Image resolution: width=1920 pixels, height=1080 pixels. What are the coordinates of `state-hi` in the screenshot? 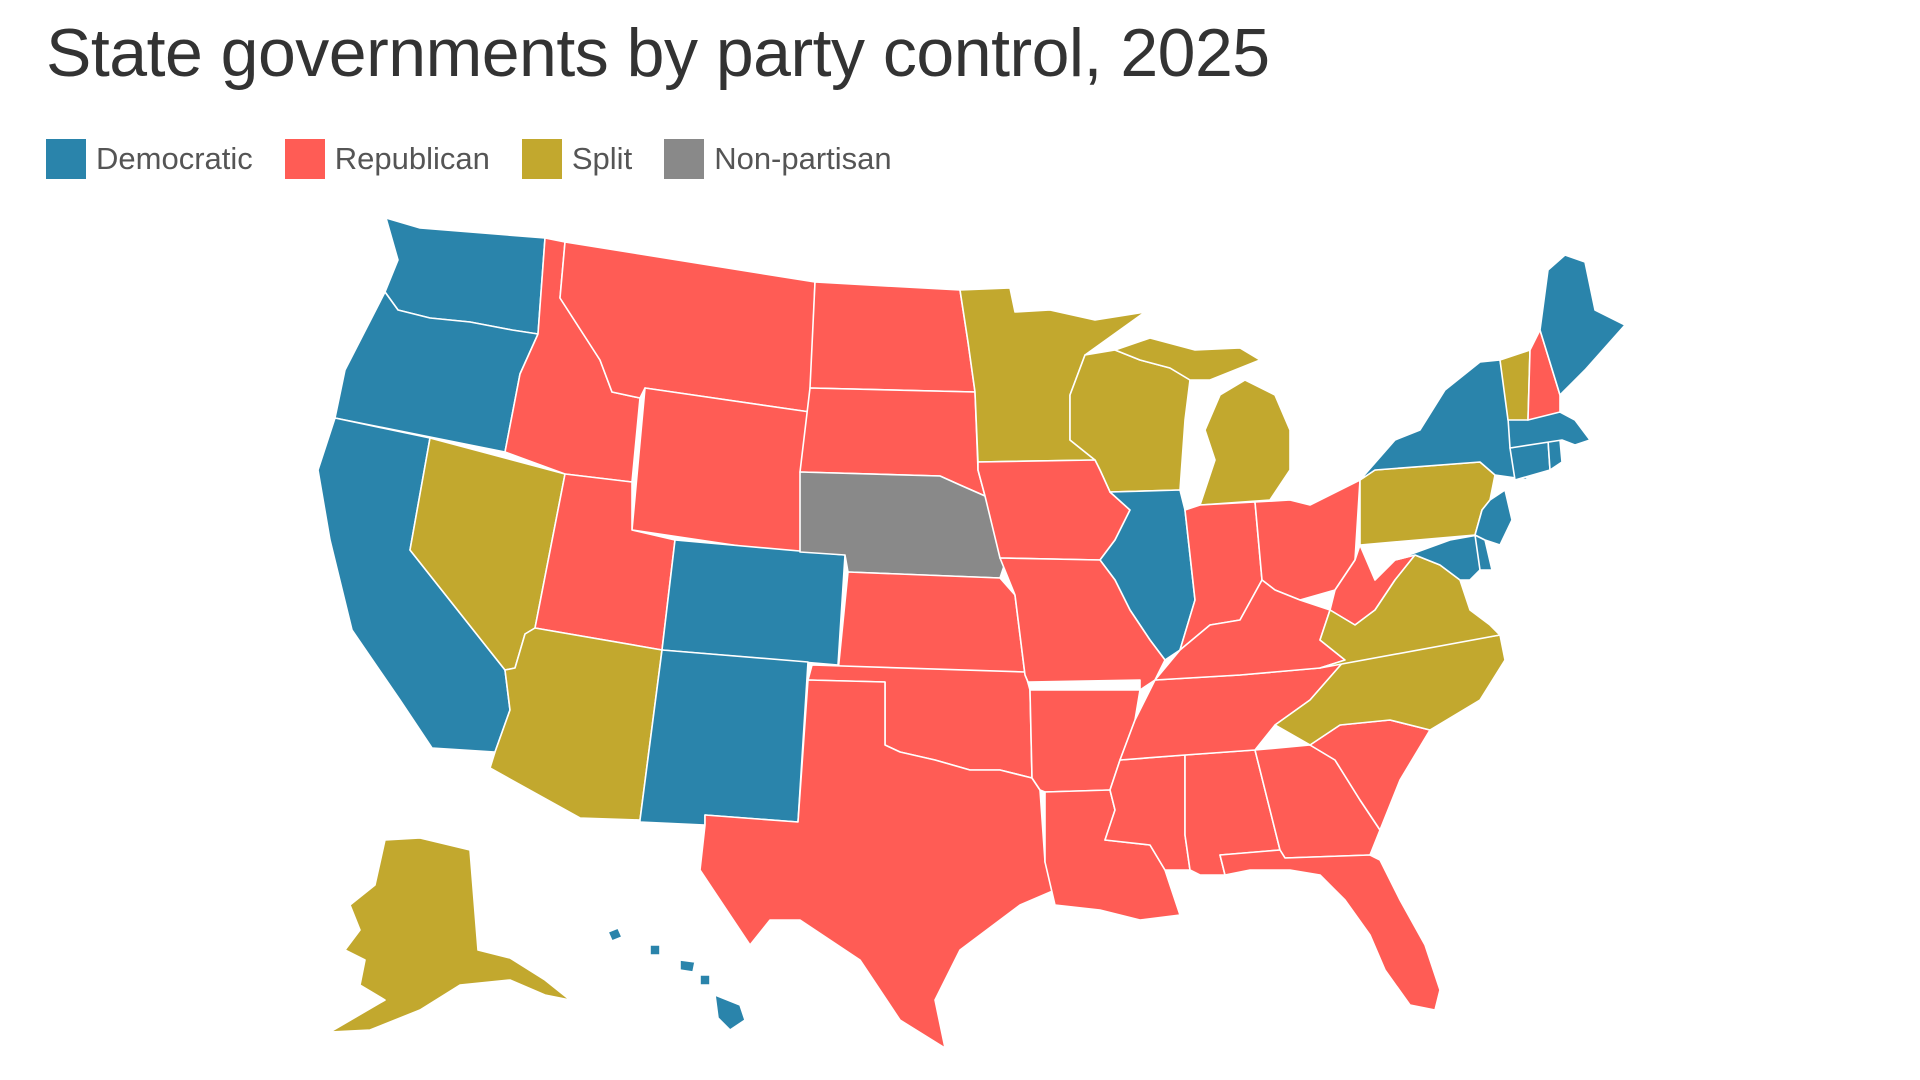 It's located at (676, 979).